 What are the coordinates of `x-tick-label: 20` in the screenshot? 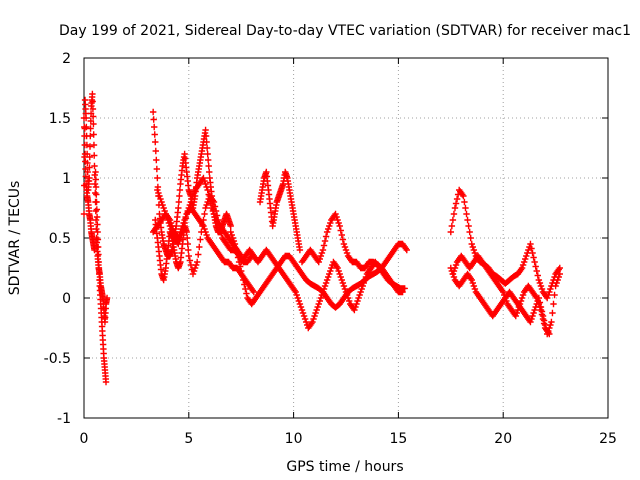 It's located at (503, 439).